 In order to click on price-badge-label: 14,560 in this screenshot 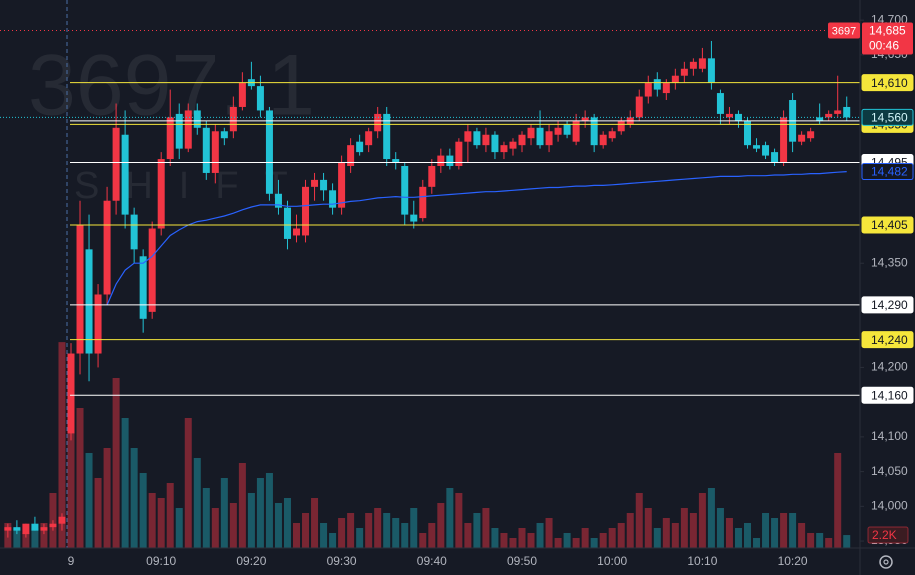, I will do `click(889, 118)`.